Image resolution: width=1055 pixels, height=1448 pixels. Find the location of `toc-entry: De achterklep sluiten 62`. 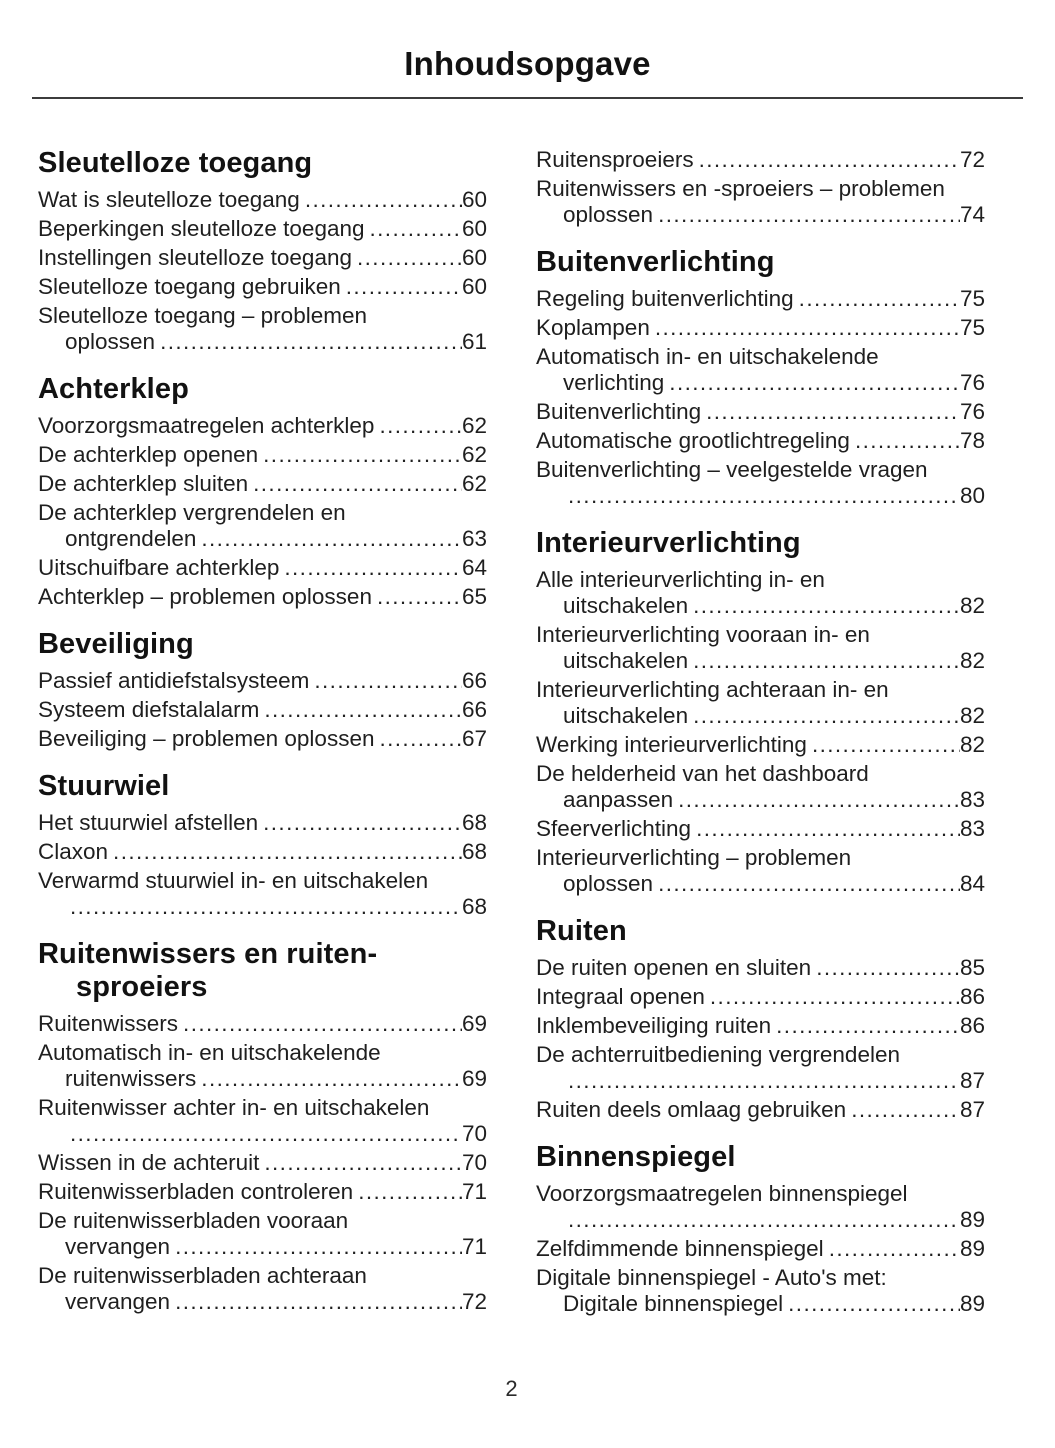

toc-entry: De achterklep sluiten 62 is located at coordinates (262, 484).